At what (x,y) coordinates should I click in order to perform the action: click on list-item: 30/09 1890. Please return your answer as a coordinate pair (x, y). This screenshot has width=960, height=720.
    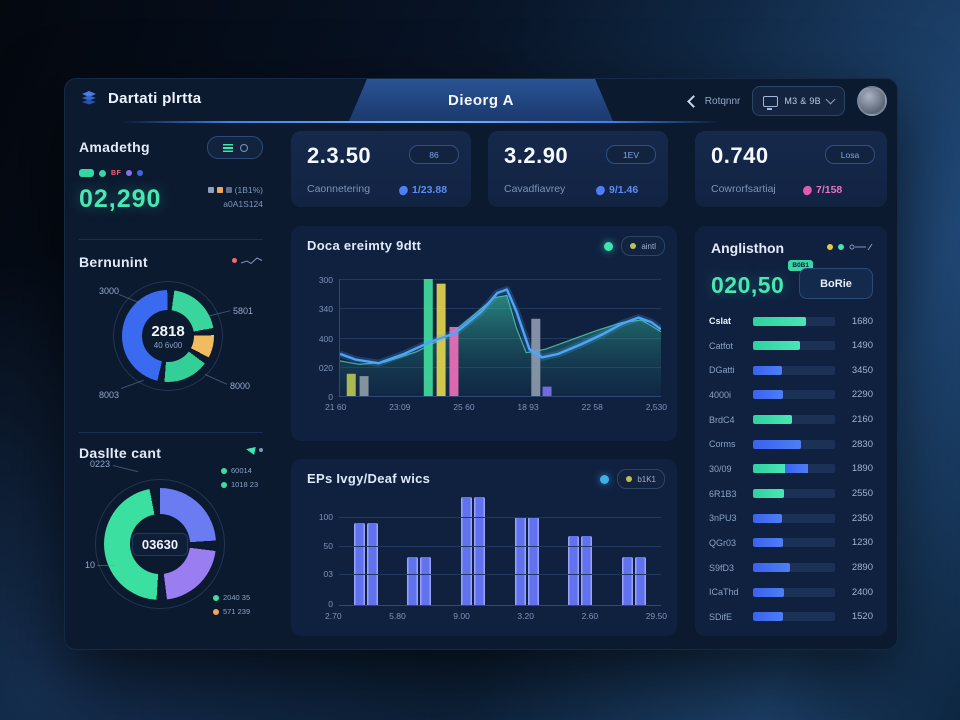
    Looking at the image, I should click on (791, 469).